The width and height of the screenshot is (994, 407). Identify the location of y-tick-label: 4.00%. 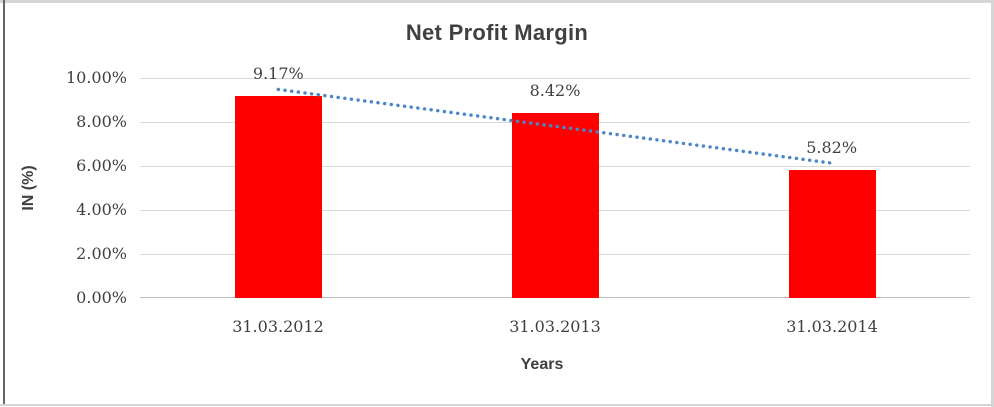
(101, 209).